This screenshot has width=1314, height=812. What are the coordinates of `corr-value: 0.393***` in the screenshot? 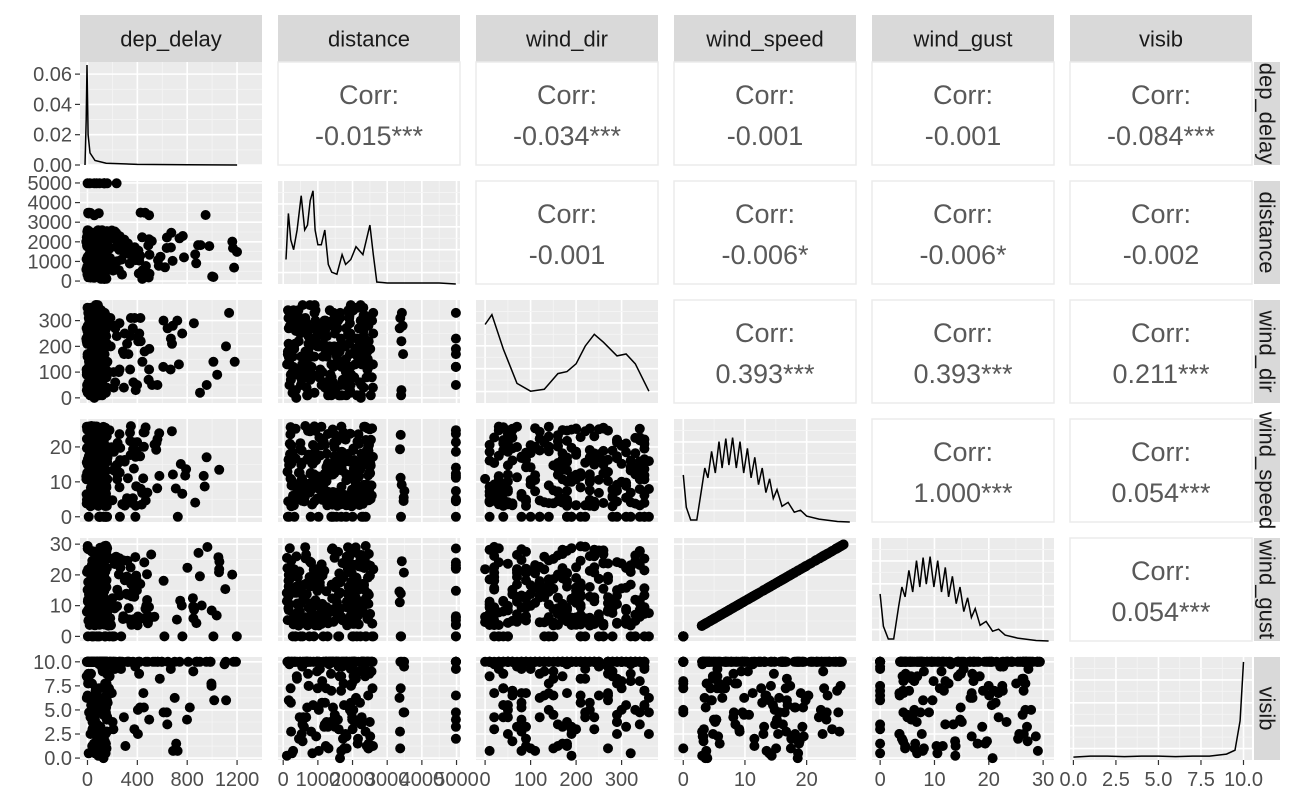 It's located at (963, 374).